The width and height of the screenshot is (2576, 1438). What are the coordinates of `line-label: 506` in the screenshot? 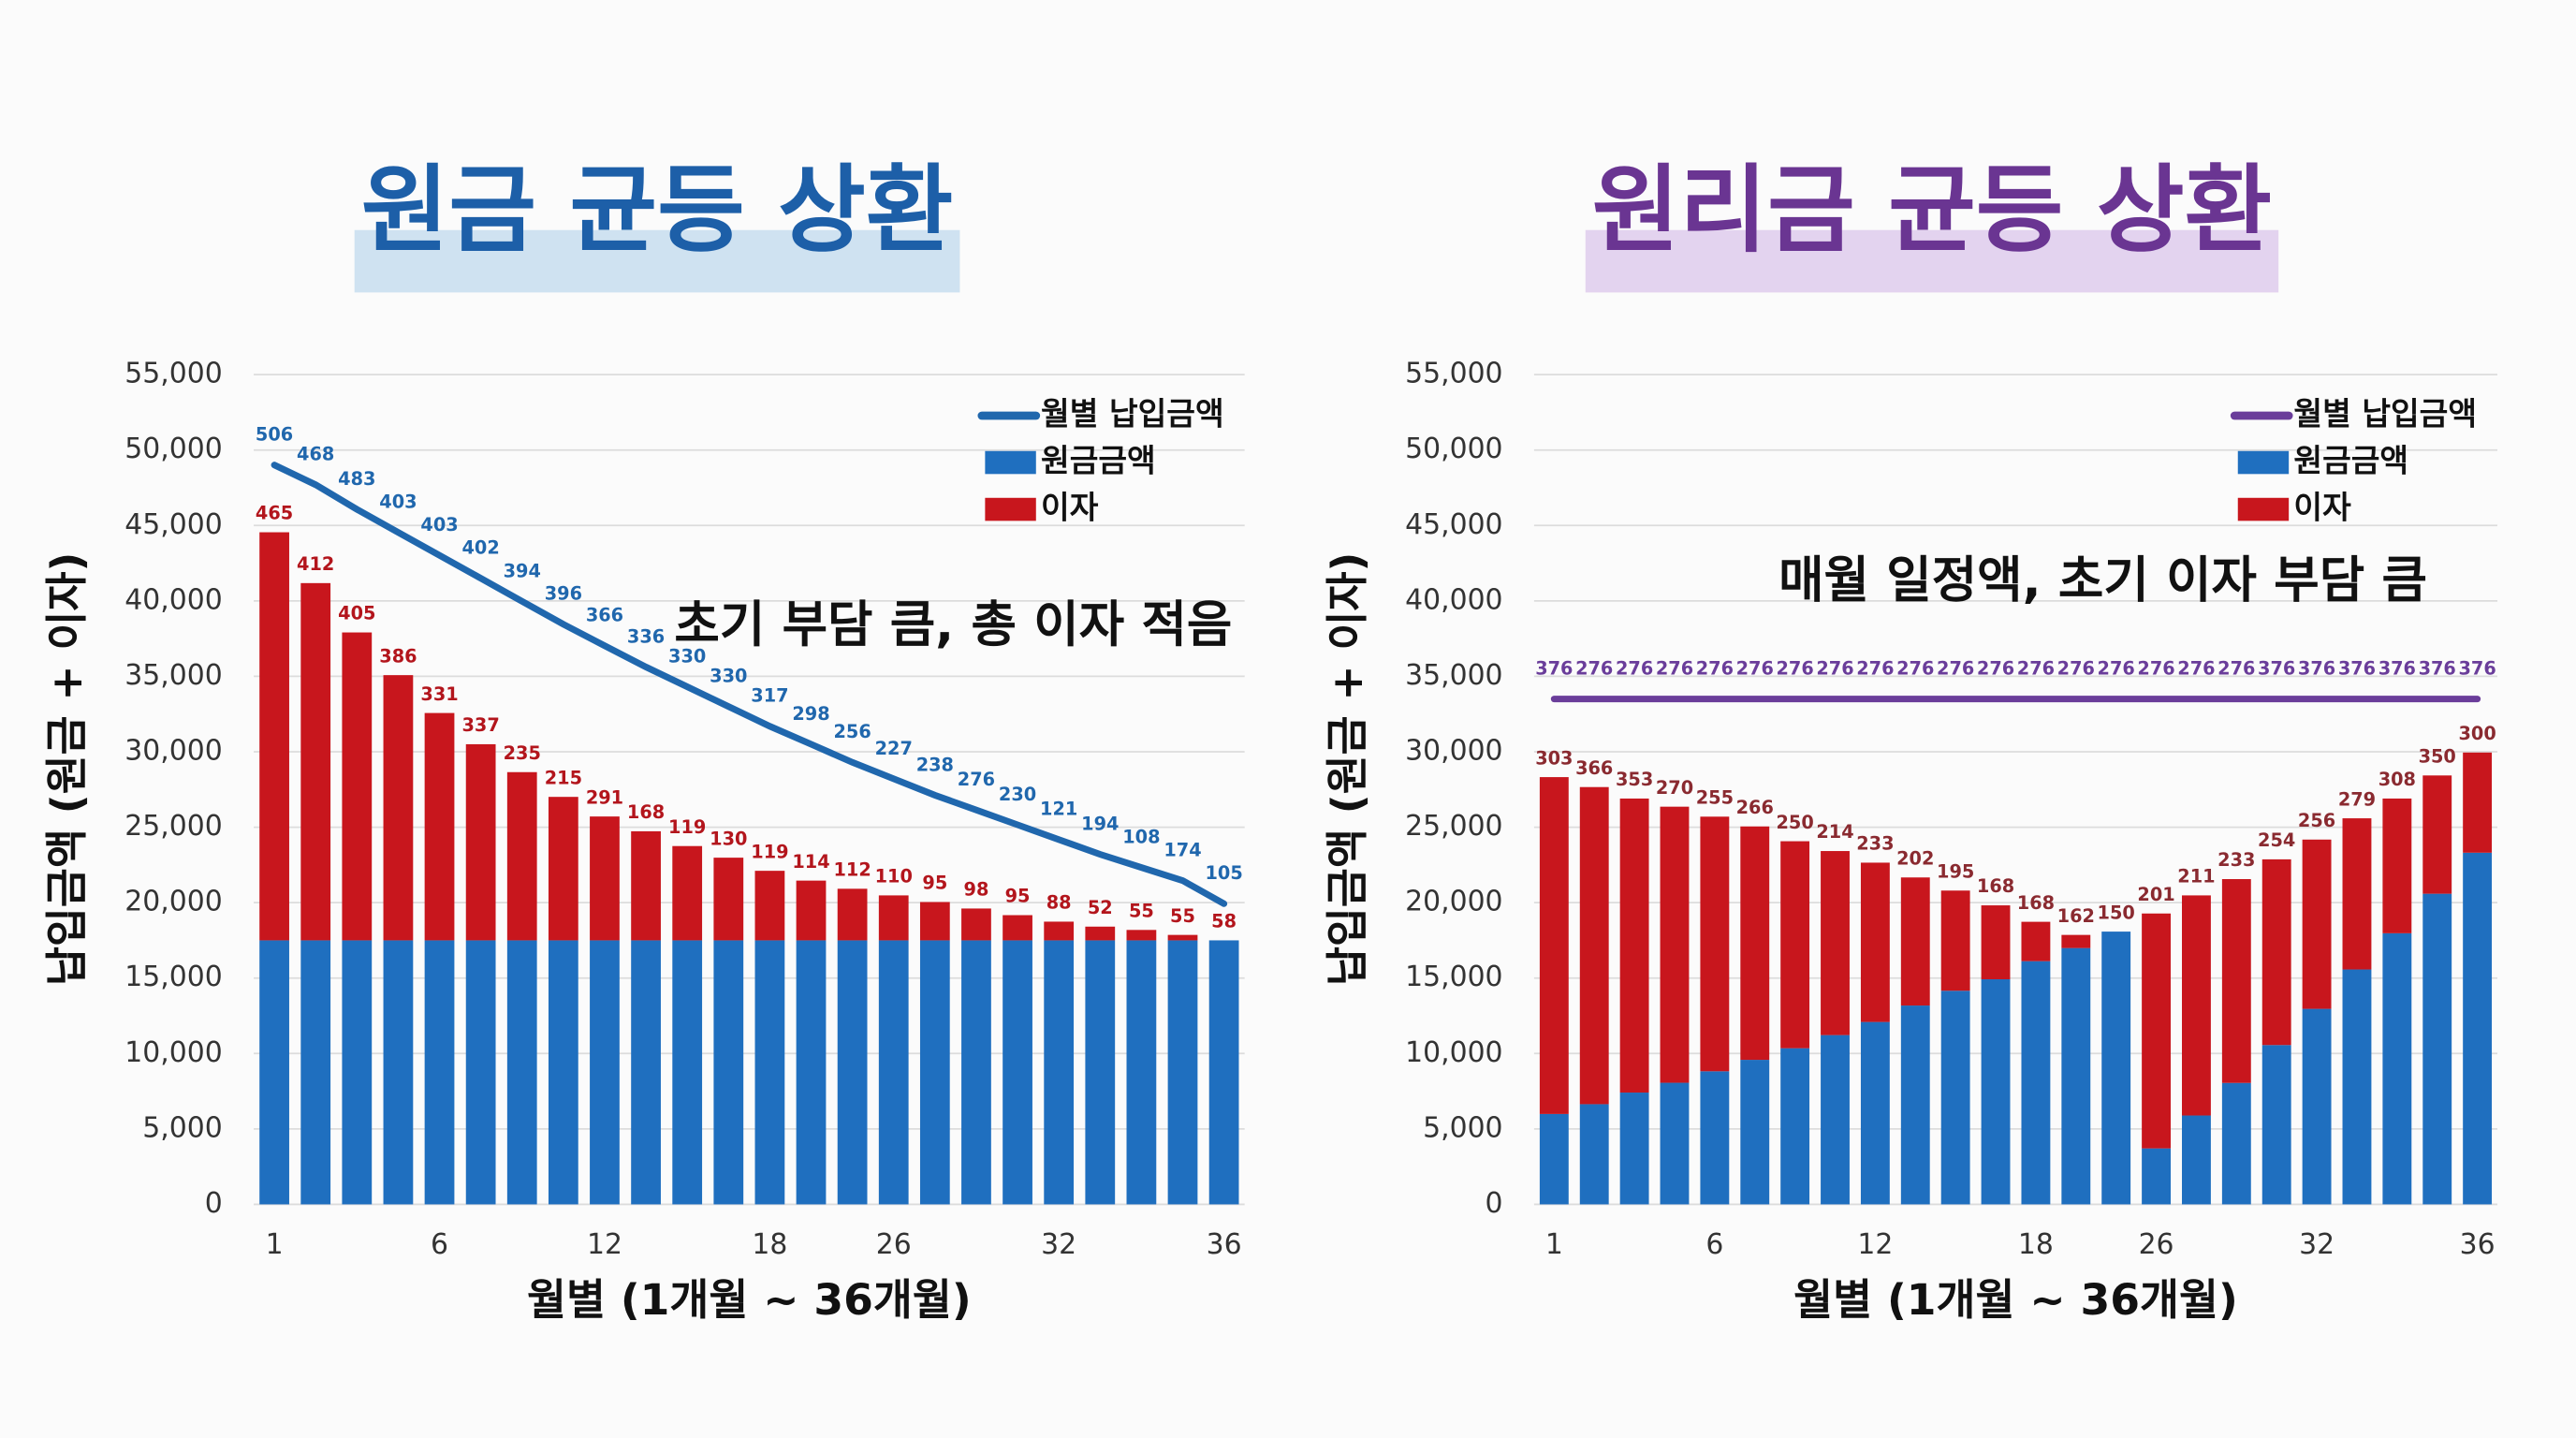 It's located at (274, 435).